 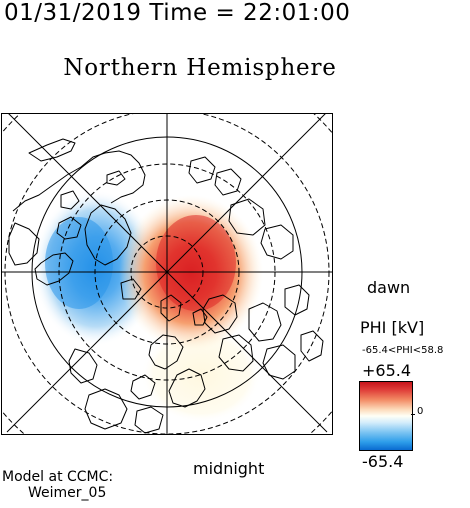 What do you see at coordinates (403, 350) in the screenshot?
I see `colorbar-range: -65.4<PHI<58.8` at bounding box center [403, 350].